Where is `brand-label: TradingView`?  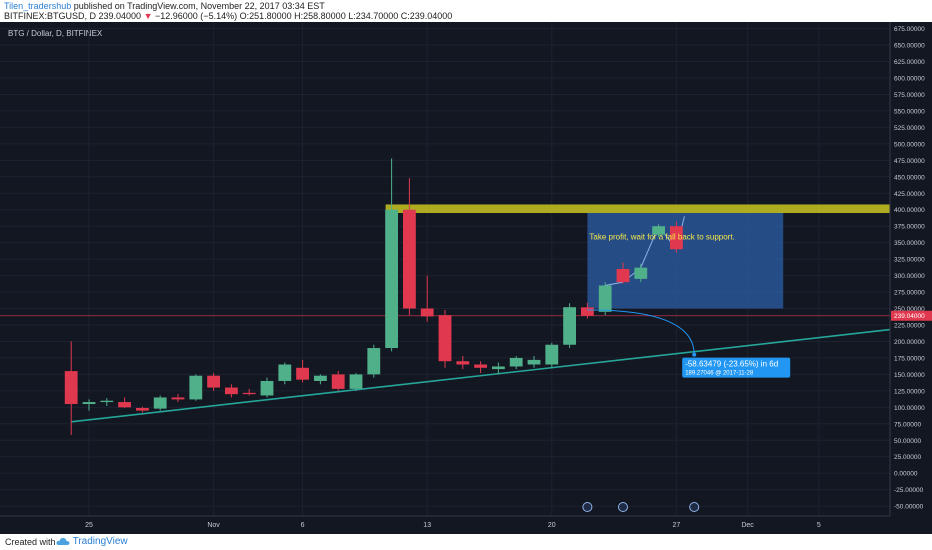 brand-label: TradingView is located at coordinates (100, 541).